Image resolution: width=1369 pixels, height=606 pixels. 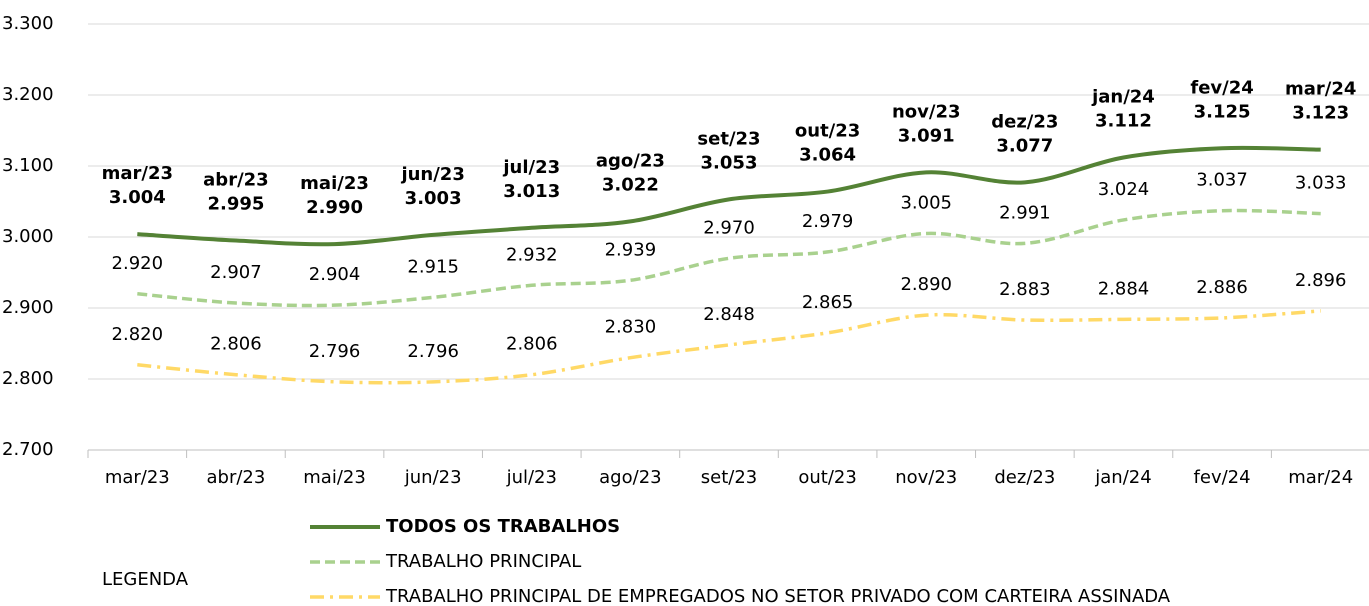 I want to click on data-label-category: mai/23, so click(x=334, y=183).